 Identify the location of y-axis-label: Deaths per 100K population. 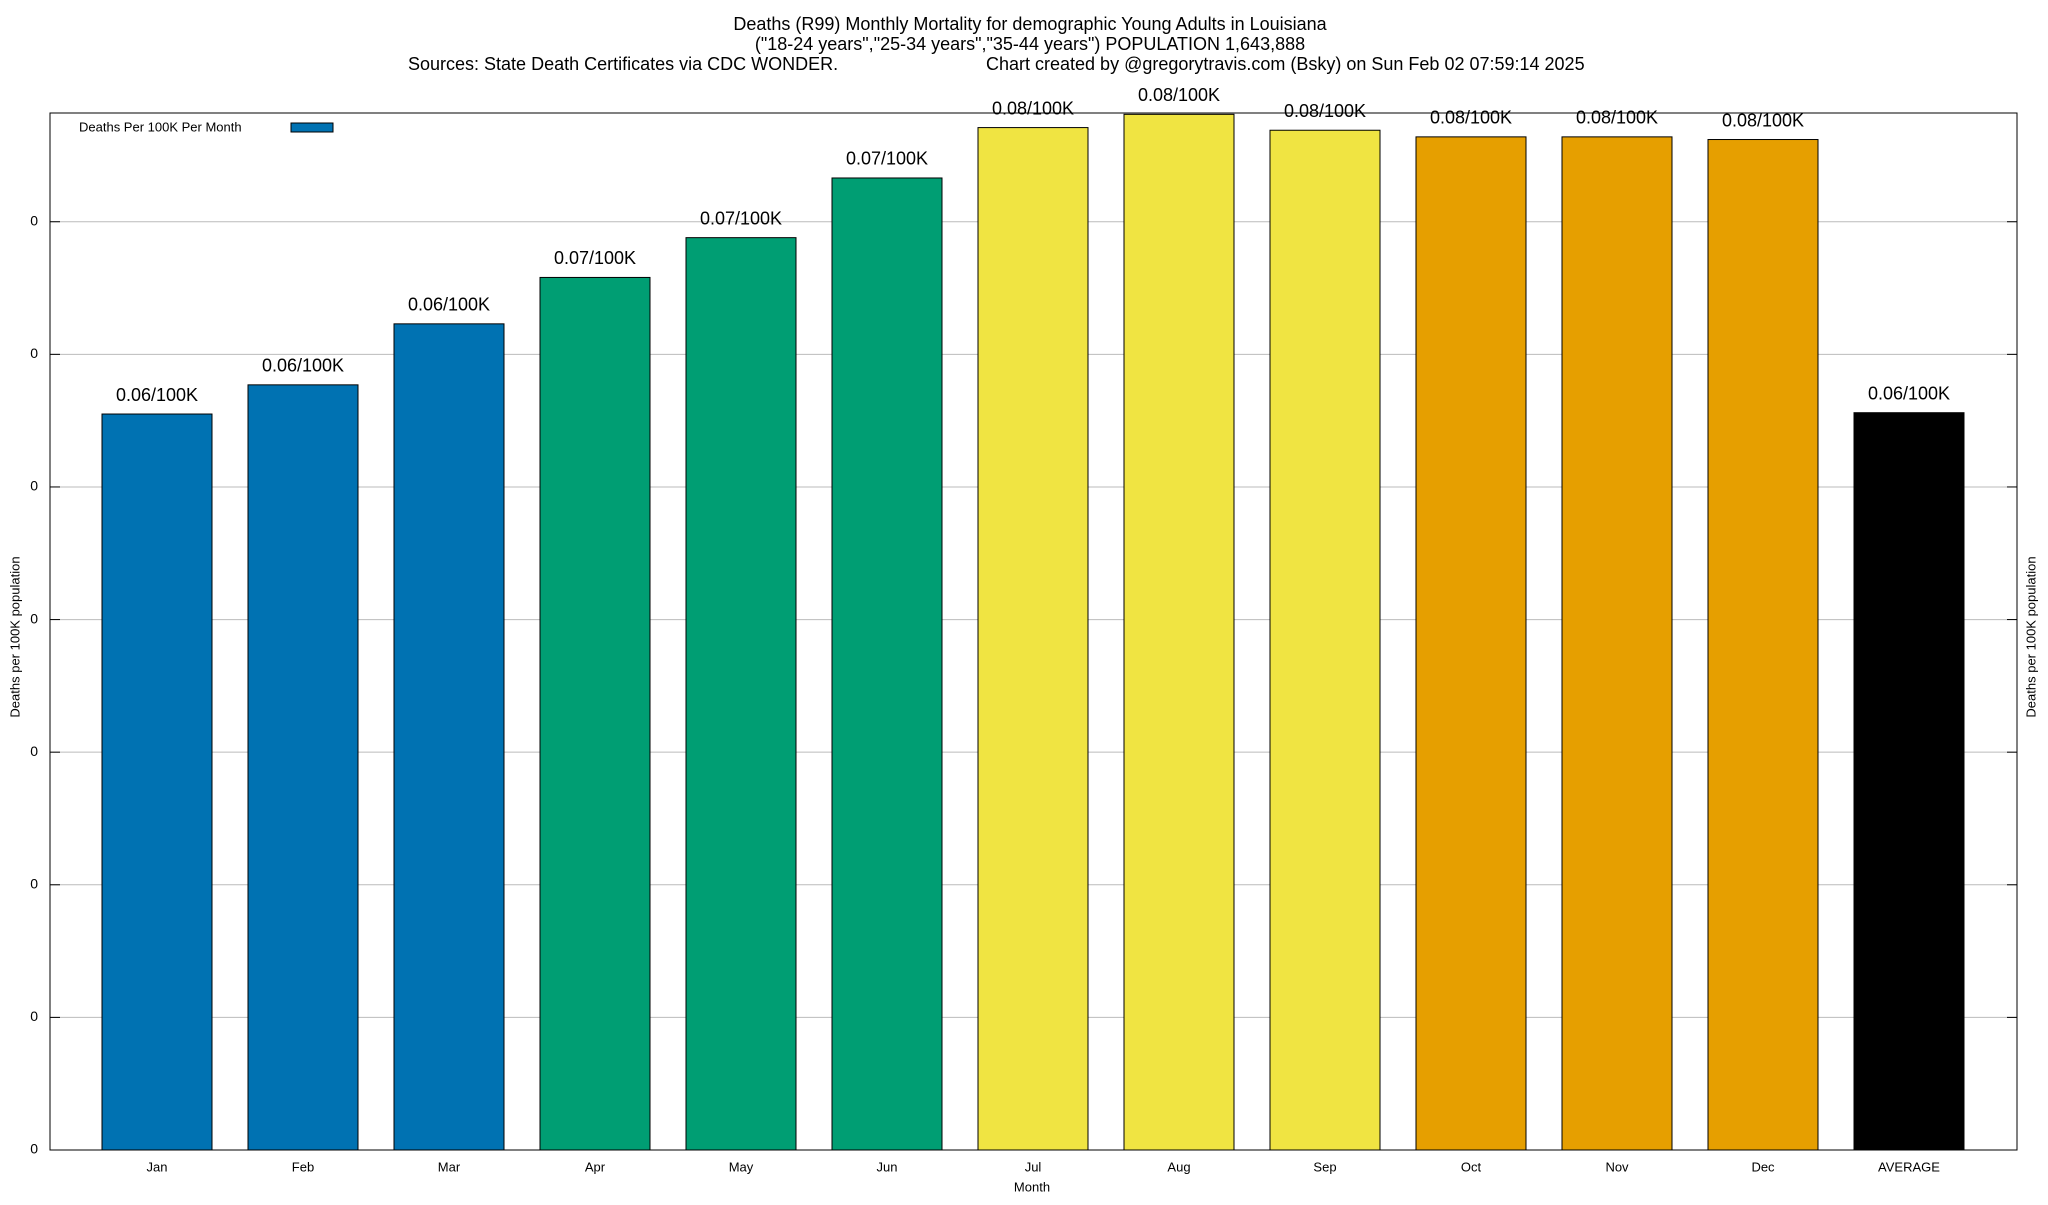
(14, 636).